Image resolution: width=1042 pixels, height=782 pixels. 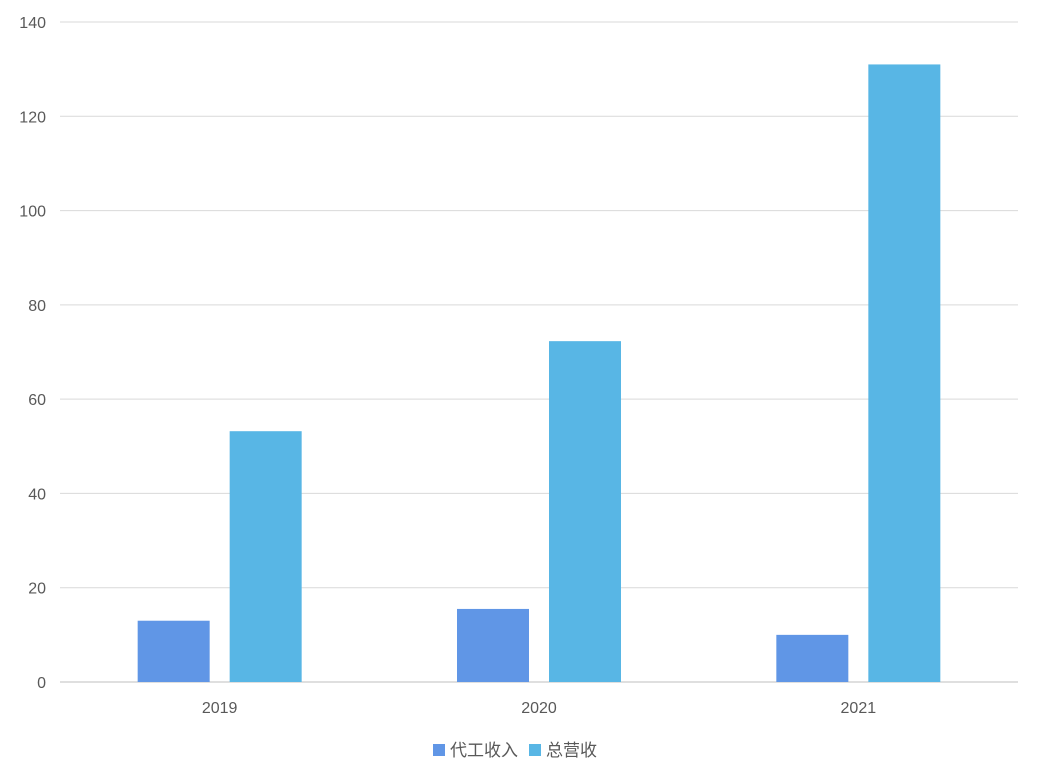 I want to click on y-tick-label: 80, so click(x=37, y=306).